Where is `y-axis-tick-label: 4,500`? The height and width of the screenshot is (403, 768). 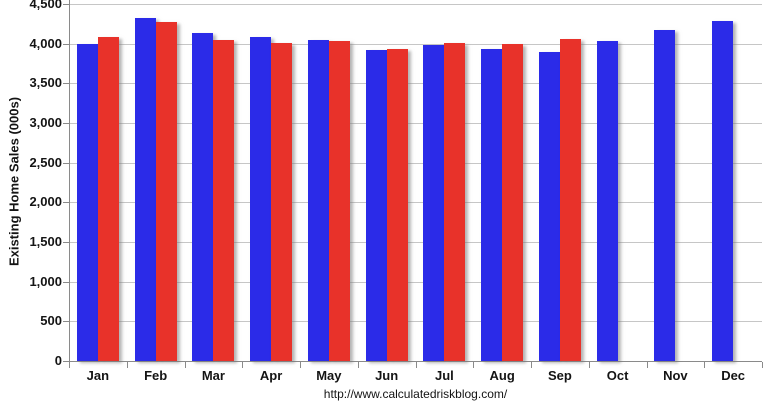
y-axis-tick-label: 4,500 is located at coordinates (45, 5).